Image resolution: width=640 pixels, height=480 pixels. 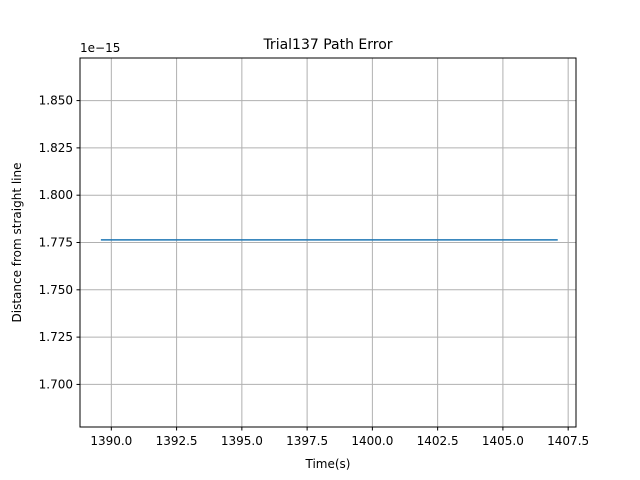 What do you see at coordinates (100, 48) in the screenshot?
I see `y-offset-label: 1e−15` at bounding box center [100, 48].